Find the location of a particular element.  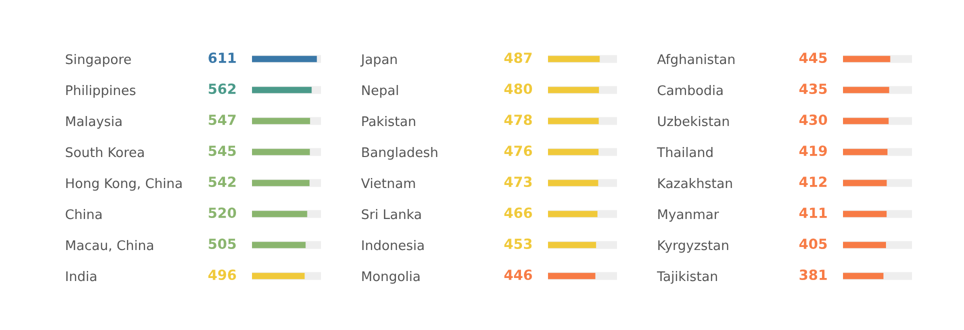

y-tick-label: Indonesia is located at coordinates (393, 245).